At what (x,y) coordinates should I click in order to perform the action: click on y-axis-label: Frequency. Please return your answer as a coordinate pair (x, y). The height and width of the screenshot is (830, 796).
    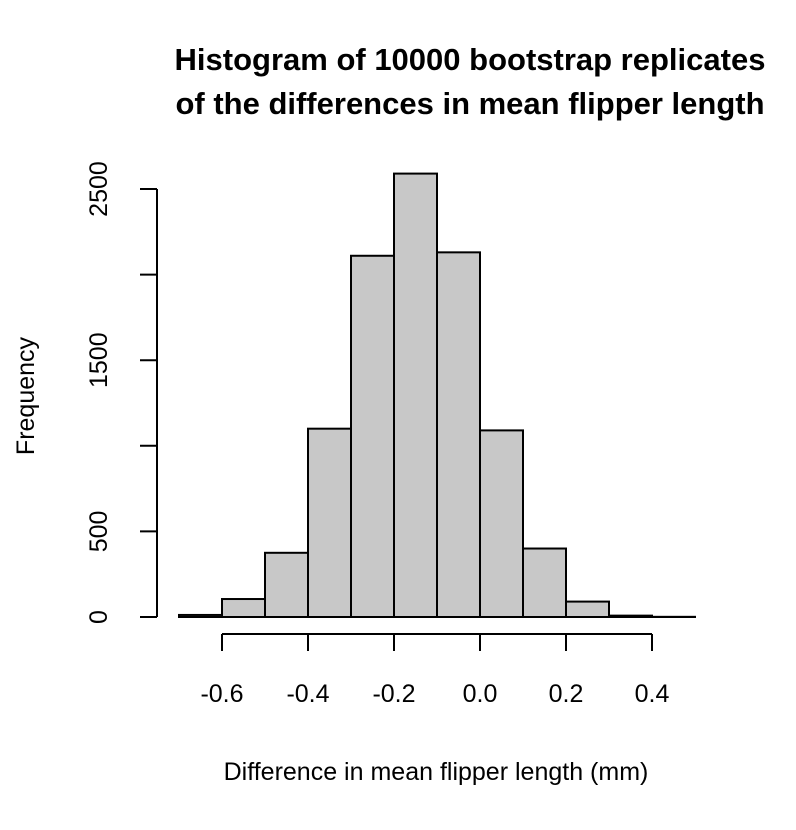
    Looking at the image, I should click on (26, 395).